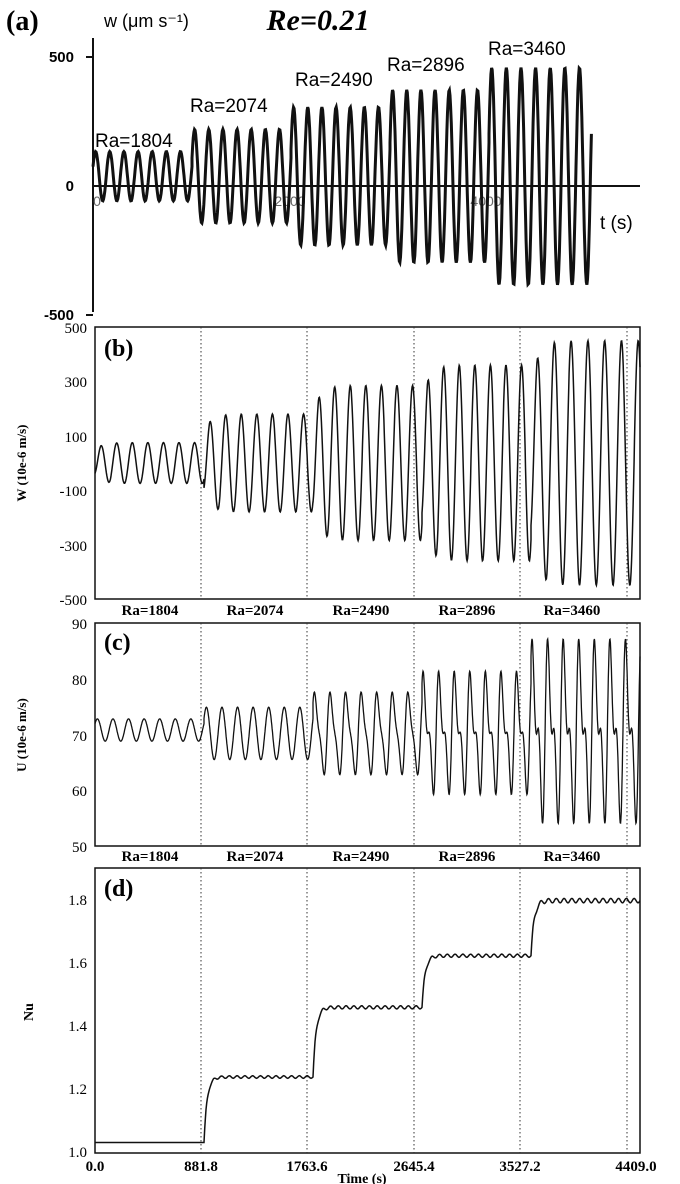 The image size is (680, 1184). Describe the element at coordinates (414, 1167) in the screenshot. I see `panel-d-xtick-label: 2645.4` at that location.